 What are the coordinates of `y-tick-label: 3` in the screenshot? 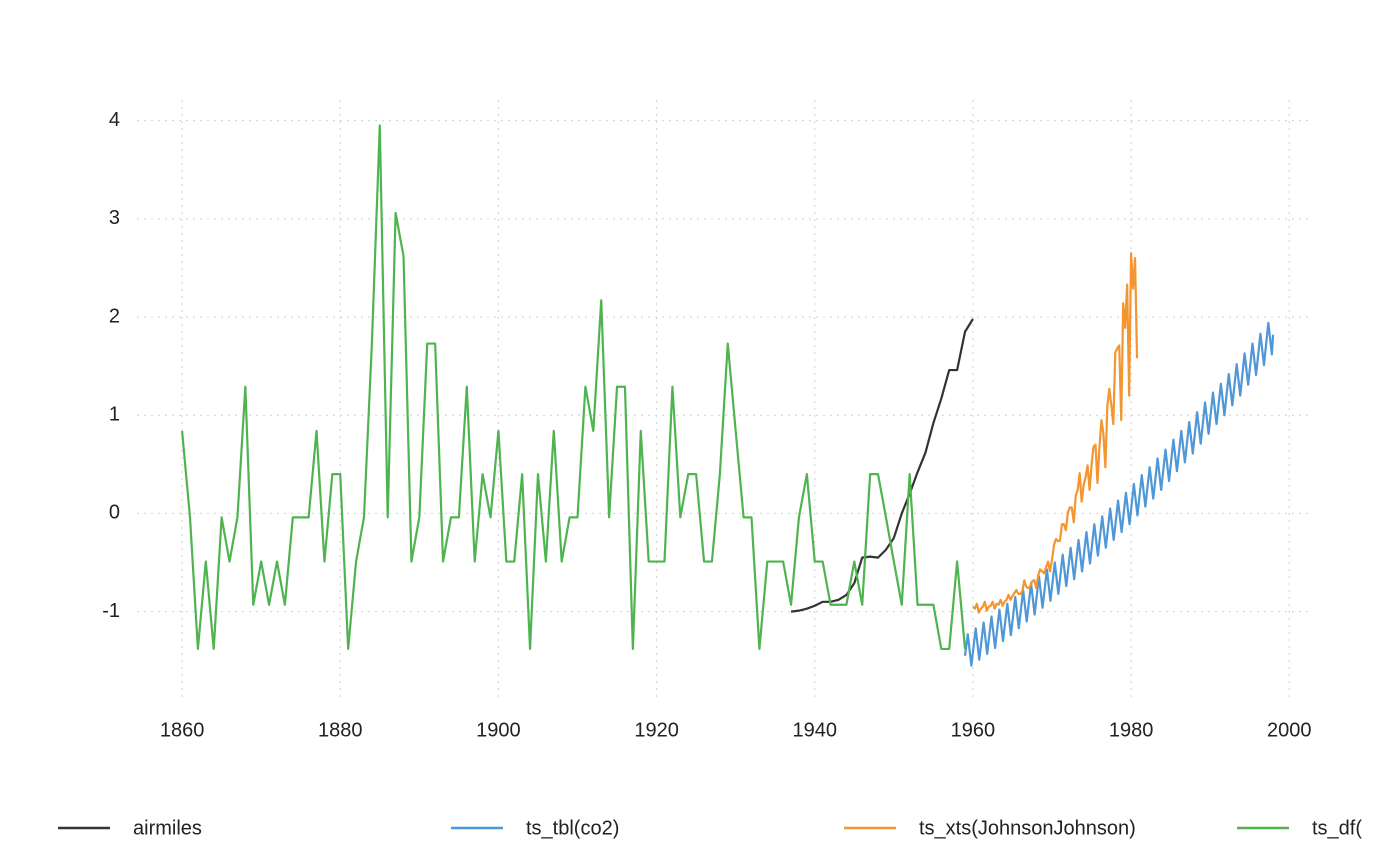 It's located at (114, 218).